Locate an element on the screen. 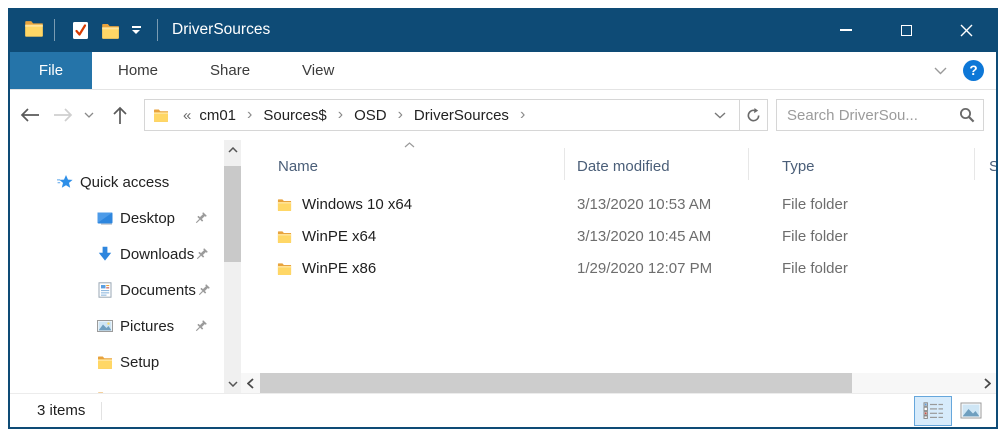 The height and width of the screenshot is (436, 1006). sidebar-item-pictures: Pictures is located at coordinates (117, 326).